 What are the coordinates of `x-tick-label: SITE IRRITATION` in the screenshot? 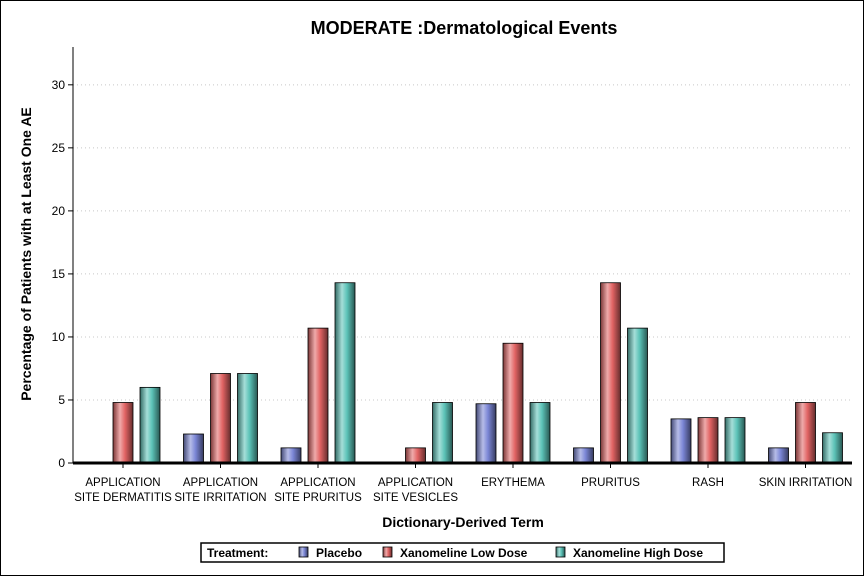 It's located at (220, 498).